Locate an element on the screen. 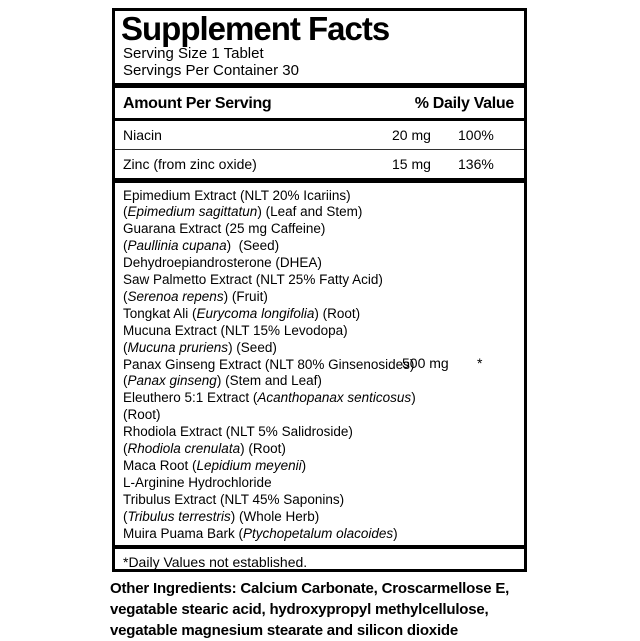 The width and height of the screenshot is (640, 641). nutrient-amount: 20 mg is located at coordinates (411, 134).